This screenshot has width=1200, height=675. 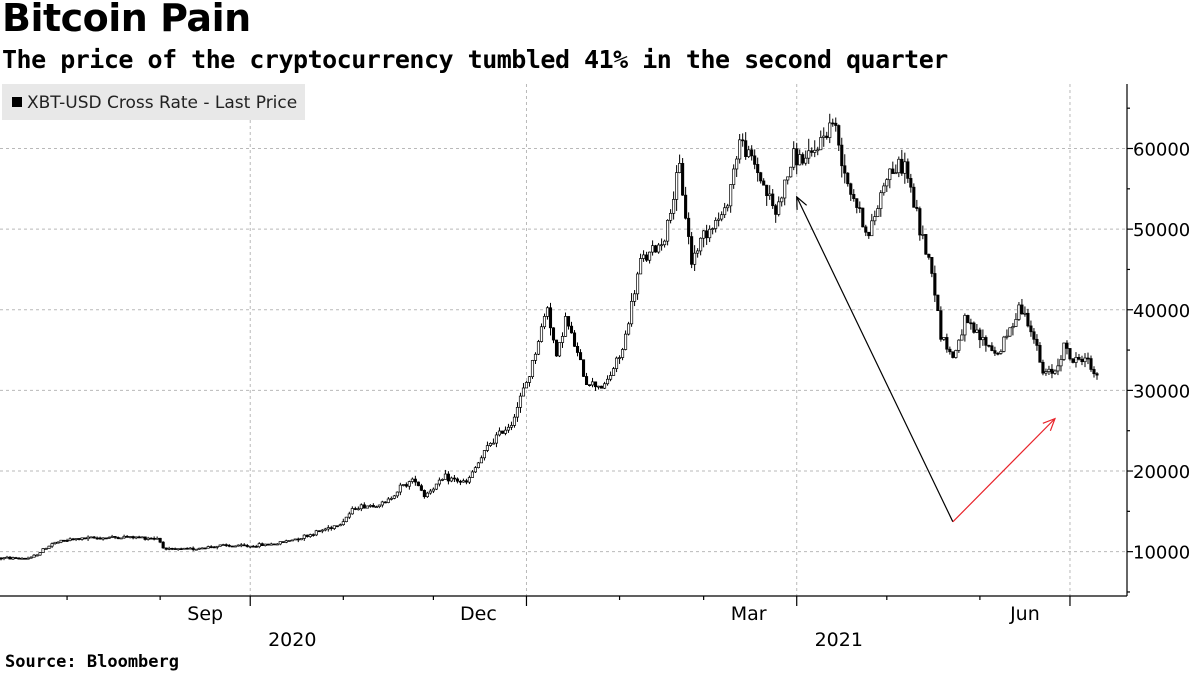 What do you see at coordinates (1004, 470) in the screenshot?
I see `annotation-arrow-red-line` at bounding box center [1004, 470].